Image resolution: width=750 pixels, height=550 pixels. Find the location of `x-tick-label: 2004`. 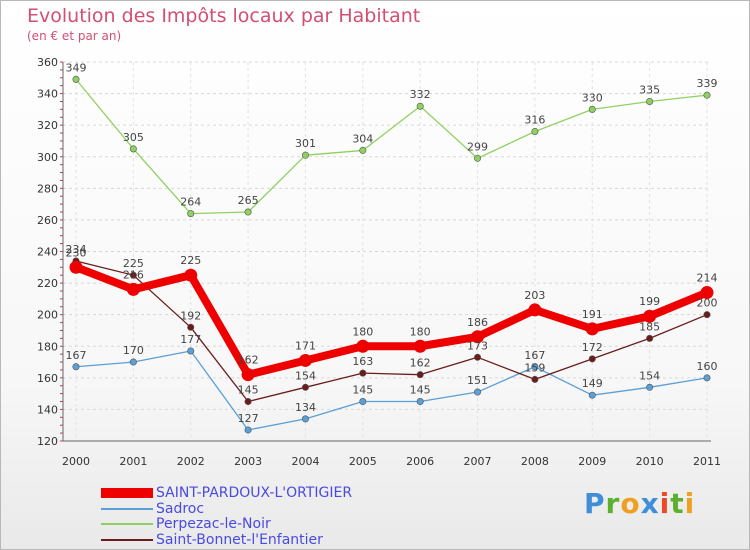

x-tick-label: 2004 is located at coordinates (305, 461).